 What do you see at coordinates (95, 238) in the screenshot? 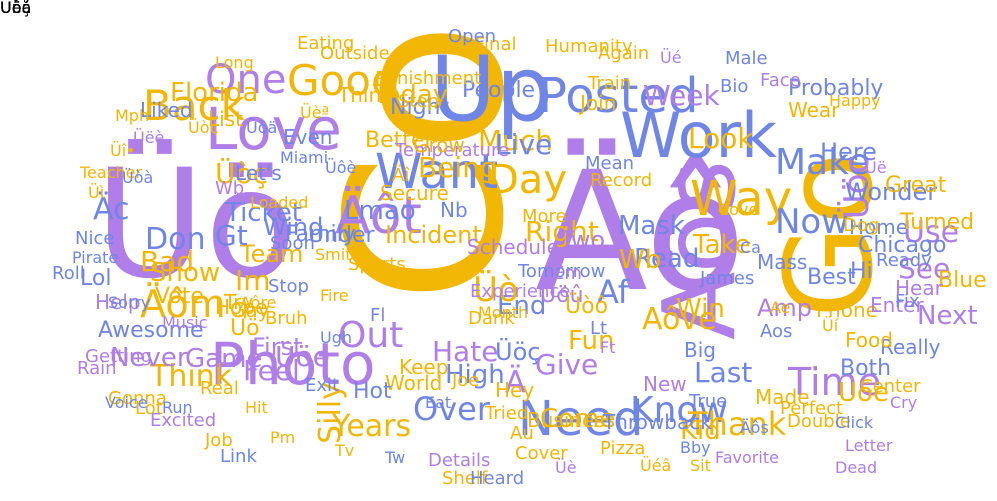
I see `word: Nice` at bounding box center [95, 238].